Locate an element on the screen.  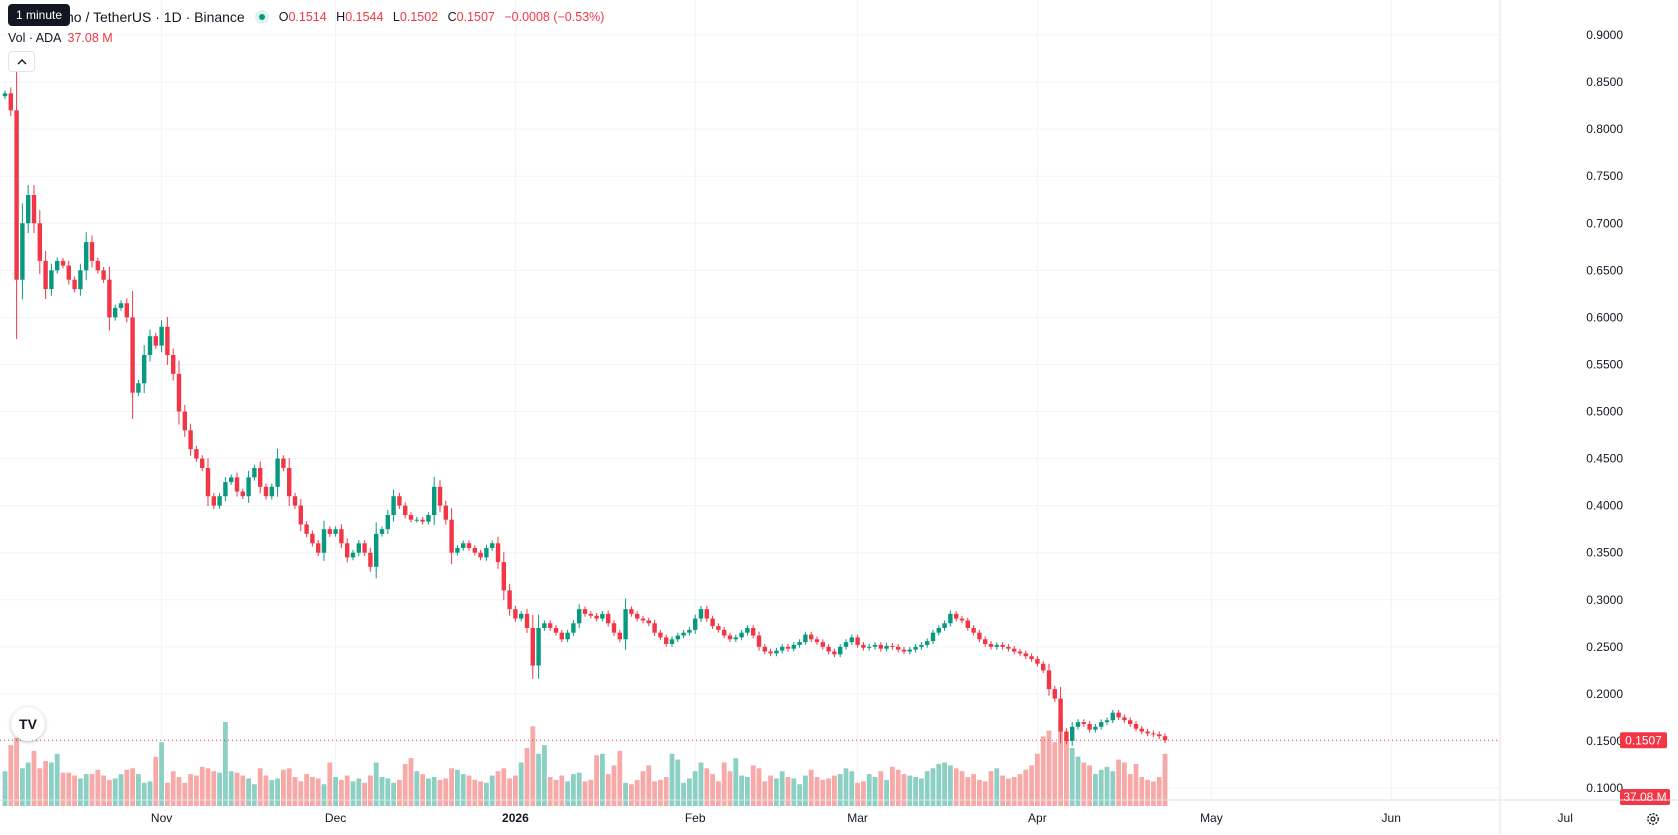
chevron-up-icon is located at coordinates (21, 62).